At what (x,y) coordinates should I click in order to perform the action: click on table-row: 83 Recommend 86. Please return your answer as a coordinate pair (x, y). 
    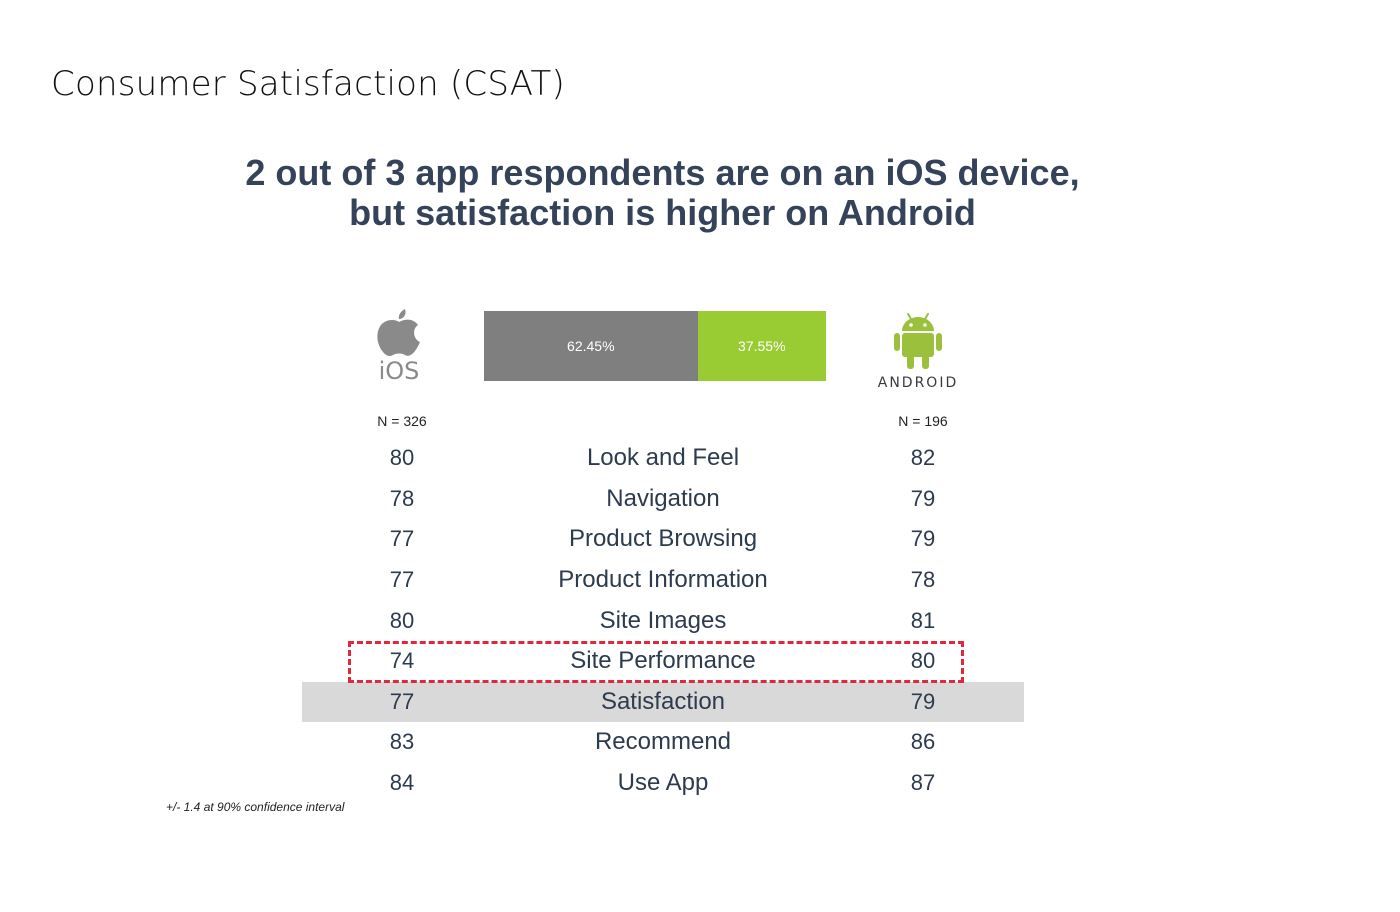
    Looking at the image, I should click on (663, 742).